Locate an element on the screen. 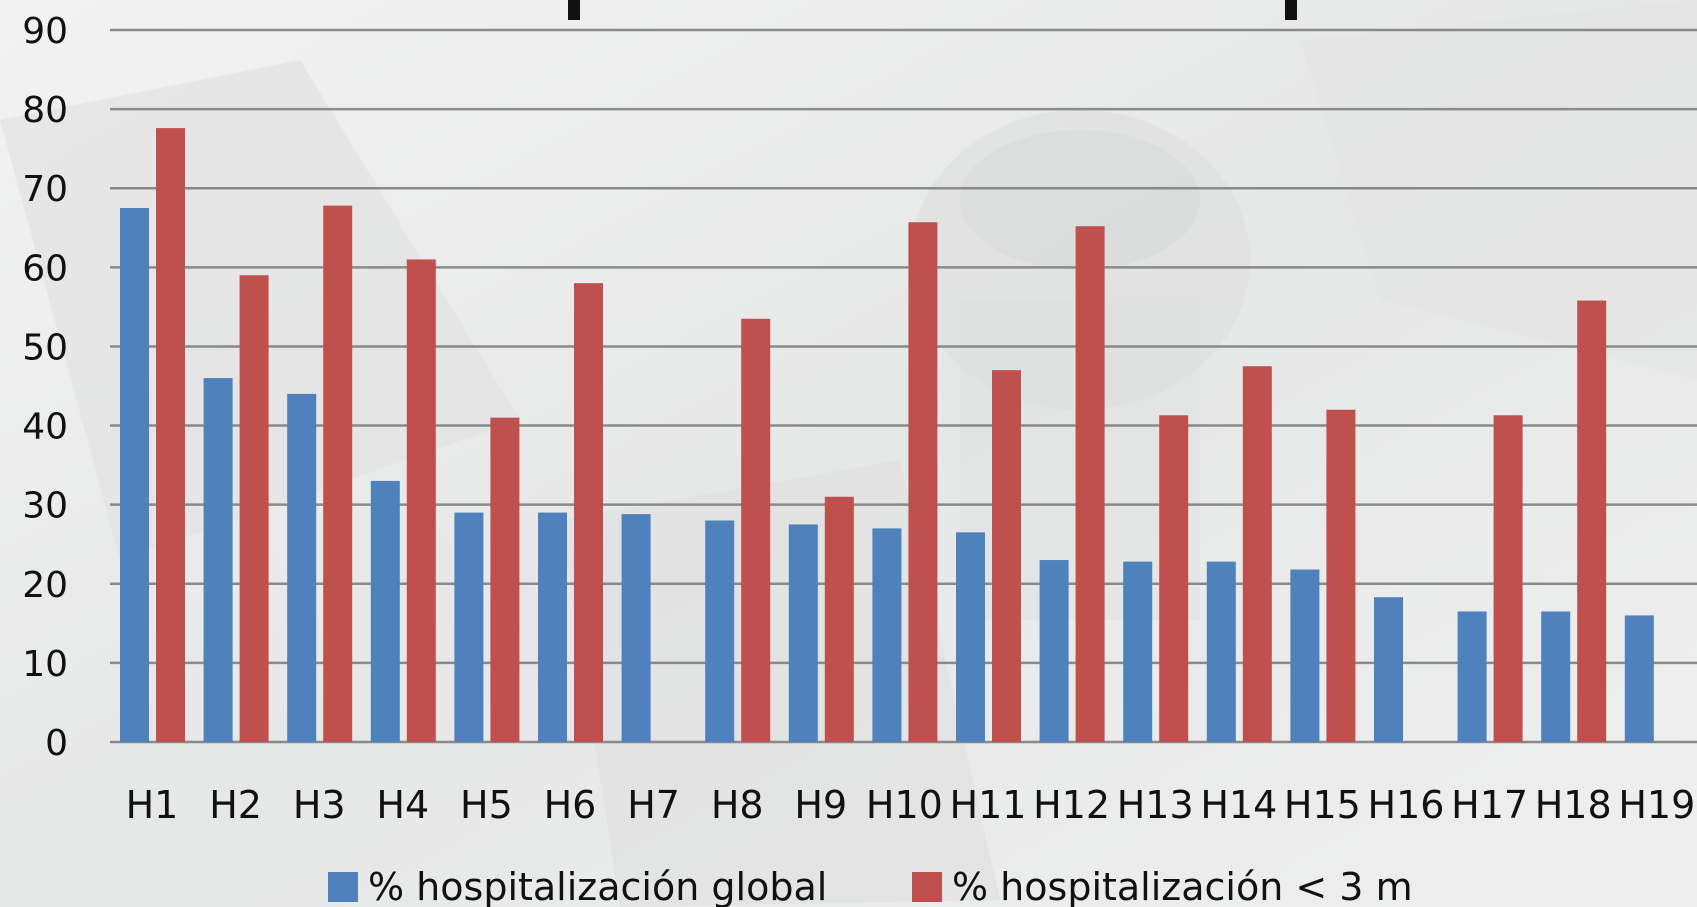  x-tick-label: H1 is located at coordinates (152, 805).